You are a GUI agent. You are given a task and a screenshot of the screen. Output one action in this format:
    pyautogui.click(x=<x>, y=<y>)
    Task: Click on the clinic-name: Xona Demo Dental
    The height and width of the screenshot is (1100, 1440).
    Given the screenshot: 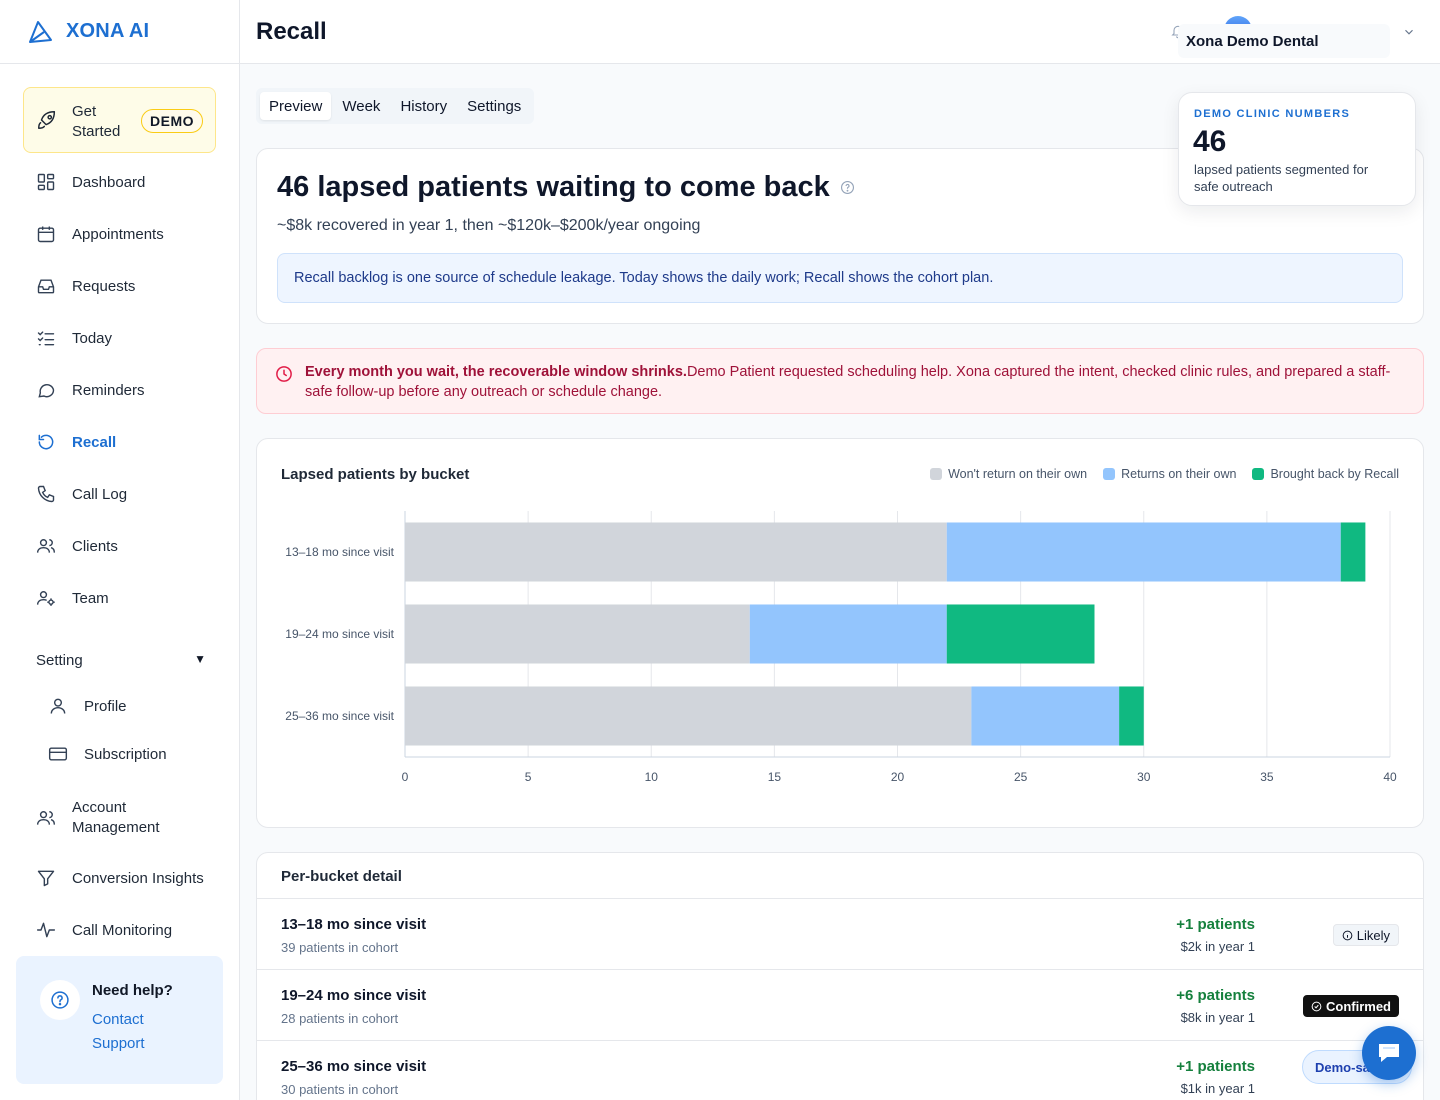 What is the action you would take?
    pyautogui.click(x=1252, y=41)
    